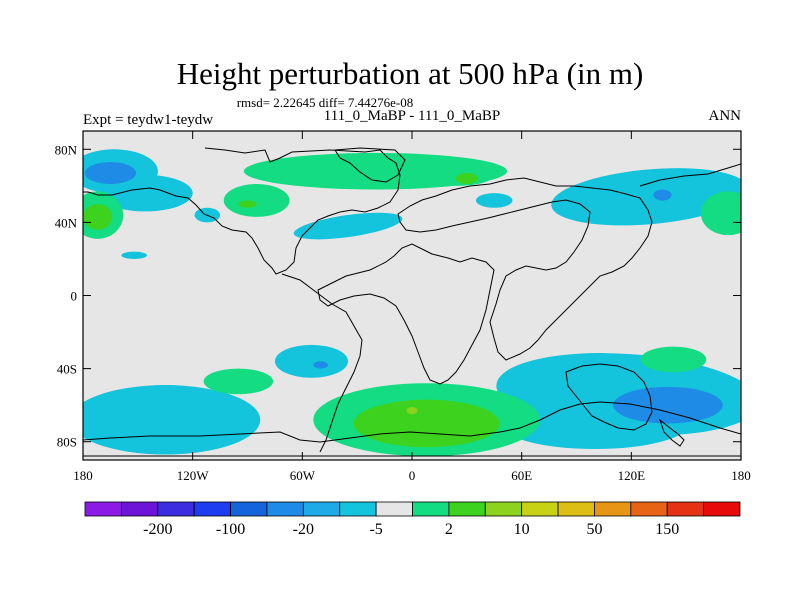 This screenshot has height=600, width=800. Describe the element at coordinates (157, 529) in the screenshot. I see `colorbar-label-0: -200` at that location.